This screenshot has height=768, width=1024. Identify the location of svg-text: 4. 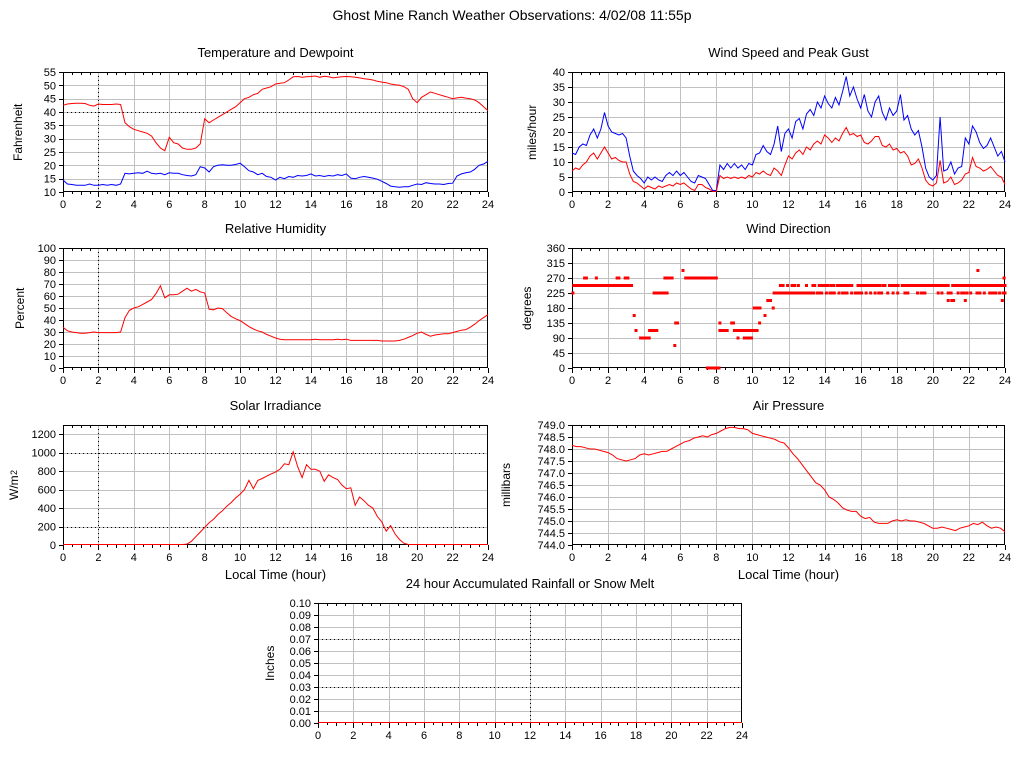
(644, 558).